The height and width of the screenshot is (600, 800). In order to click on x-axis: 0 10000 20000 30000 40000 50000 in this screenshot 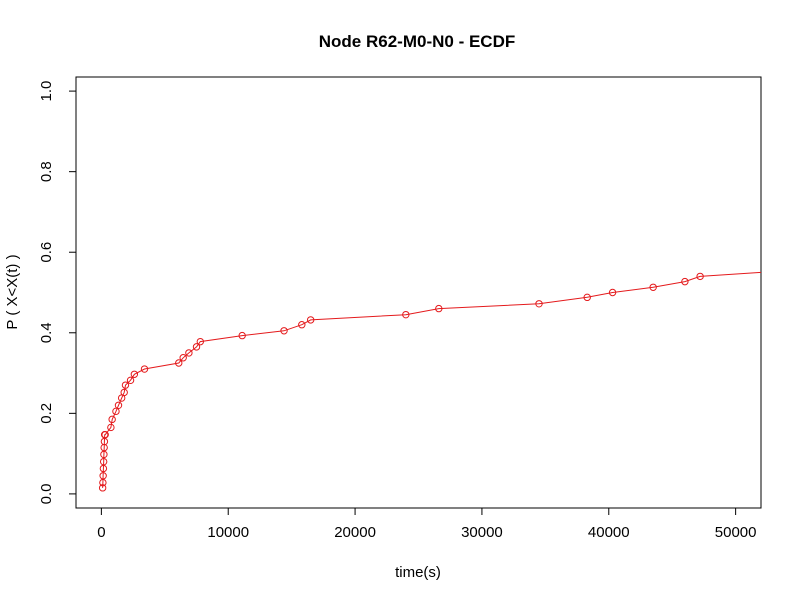, I will do `click(427, 524)`.